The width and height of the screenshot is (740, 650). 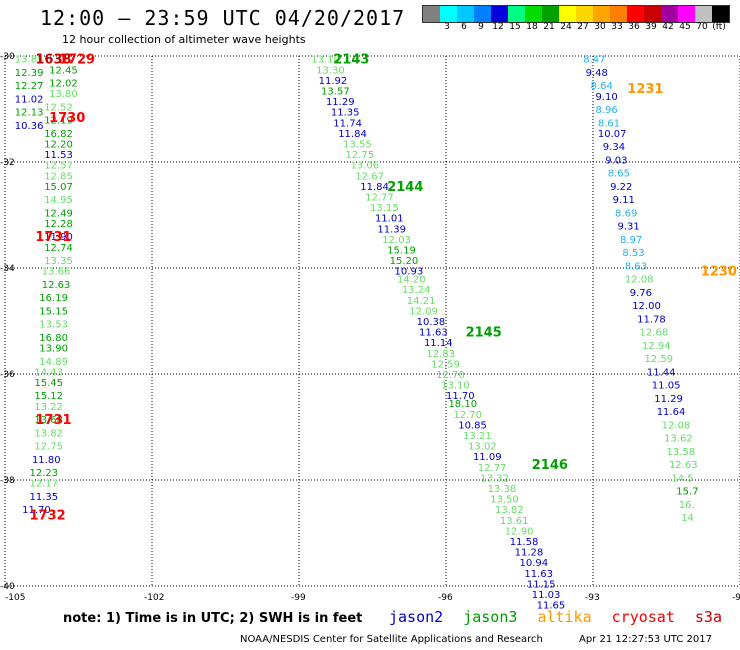 I want to click on lon-tick-label: -105, so click(x=15, y=598).